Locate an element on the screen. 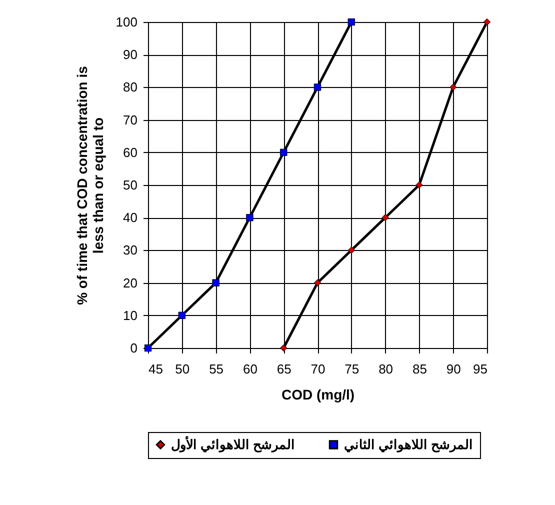 The image size is (555, 505). y-tick-label: 30 is located at coordinates (130, 250).